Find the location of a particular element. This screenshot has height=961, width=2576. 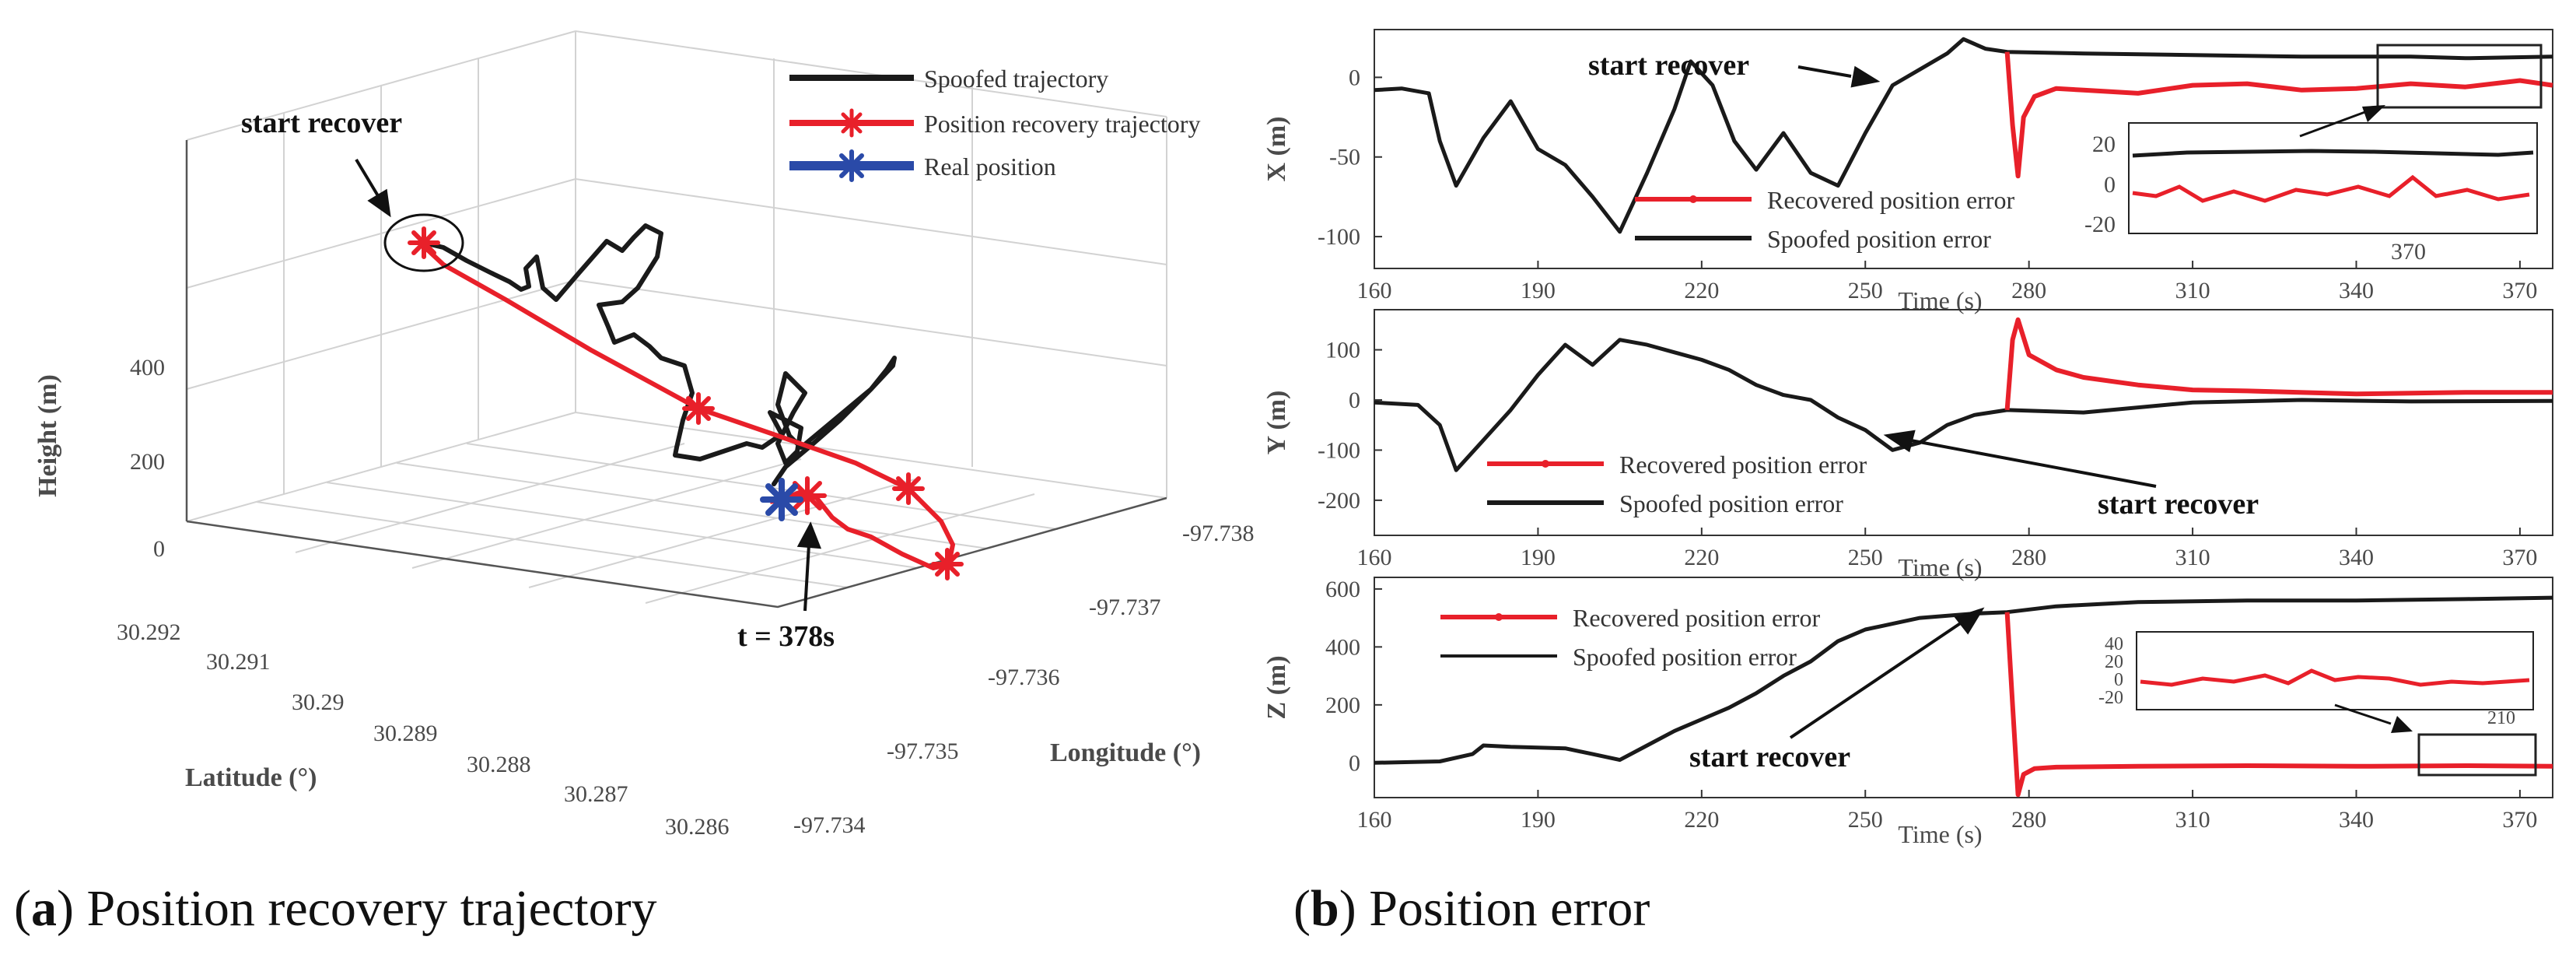

x-legend-spoofed: Spoofed position error is located at coordinates (1879, 239).